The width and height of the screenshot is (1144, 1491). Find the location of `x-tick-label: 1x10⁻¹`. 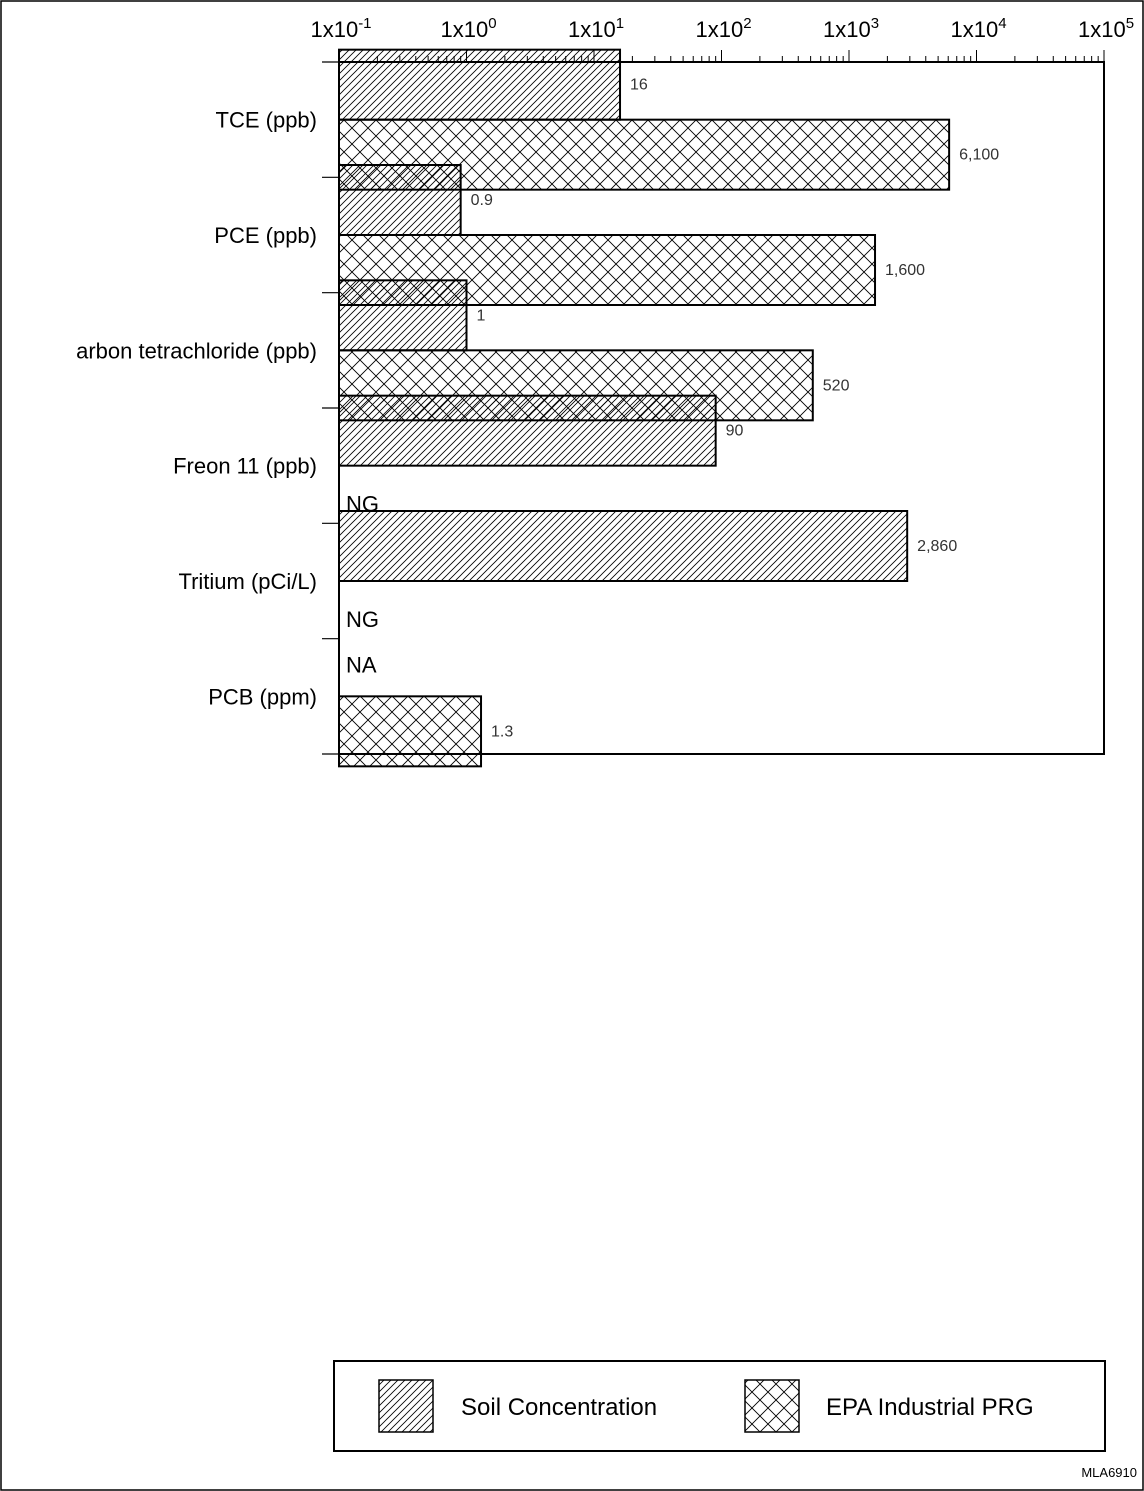

x-tick-label: 1x10⁻¹ is located at coordinates (340, 28).